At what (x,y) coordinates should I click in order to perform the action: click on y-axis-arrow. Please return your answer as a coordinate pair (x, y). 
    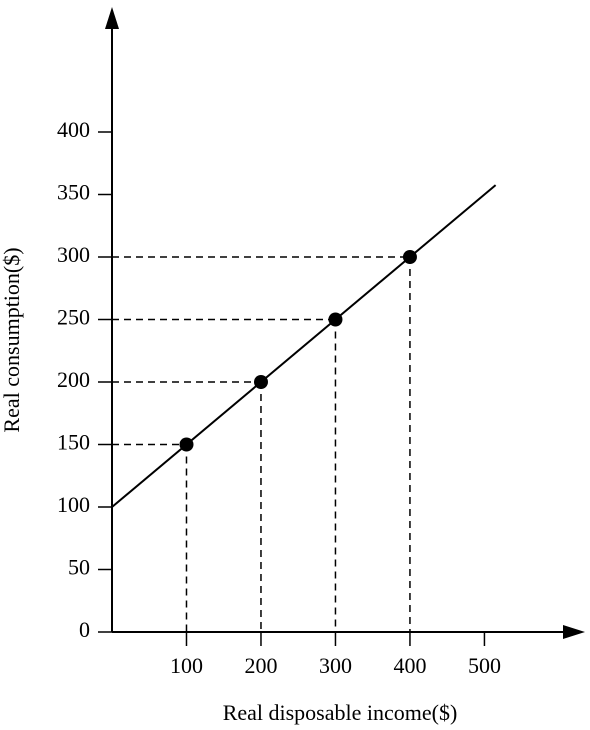
    Looking at the image, I should click on (112, 18).